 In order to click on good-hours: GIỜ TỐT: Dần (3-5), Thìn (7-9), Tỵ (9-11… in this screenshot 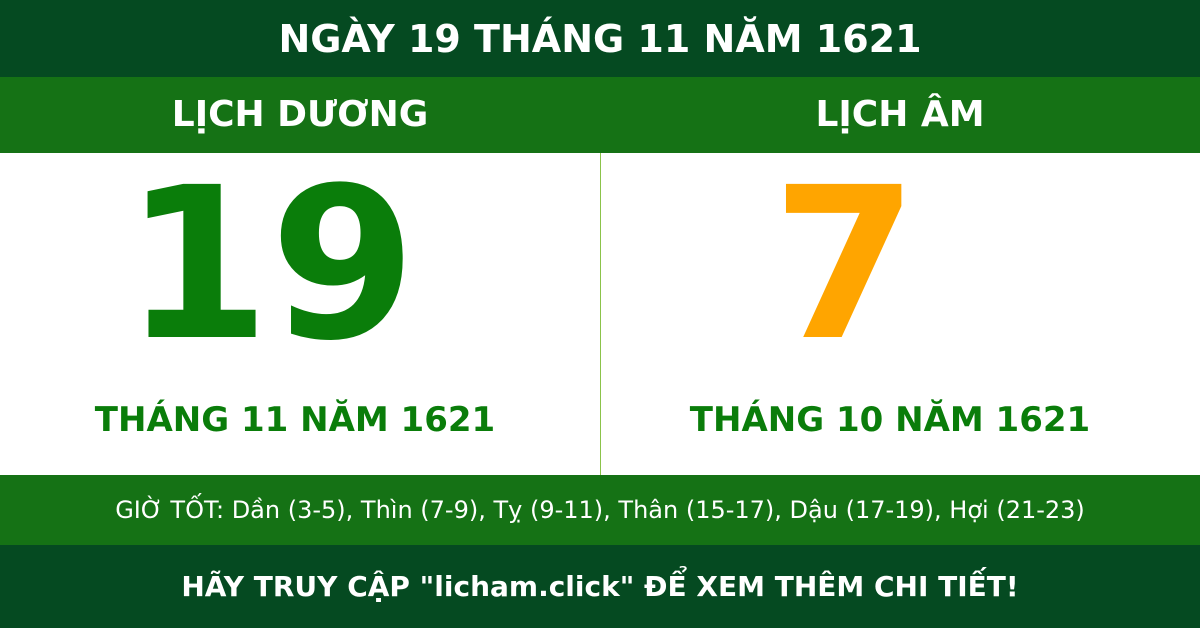, I will do `click(600, 510)`.